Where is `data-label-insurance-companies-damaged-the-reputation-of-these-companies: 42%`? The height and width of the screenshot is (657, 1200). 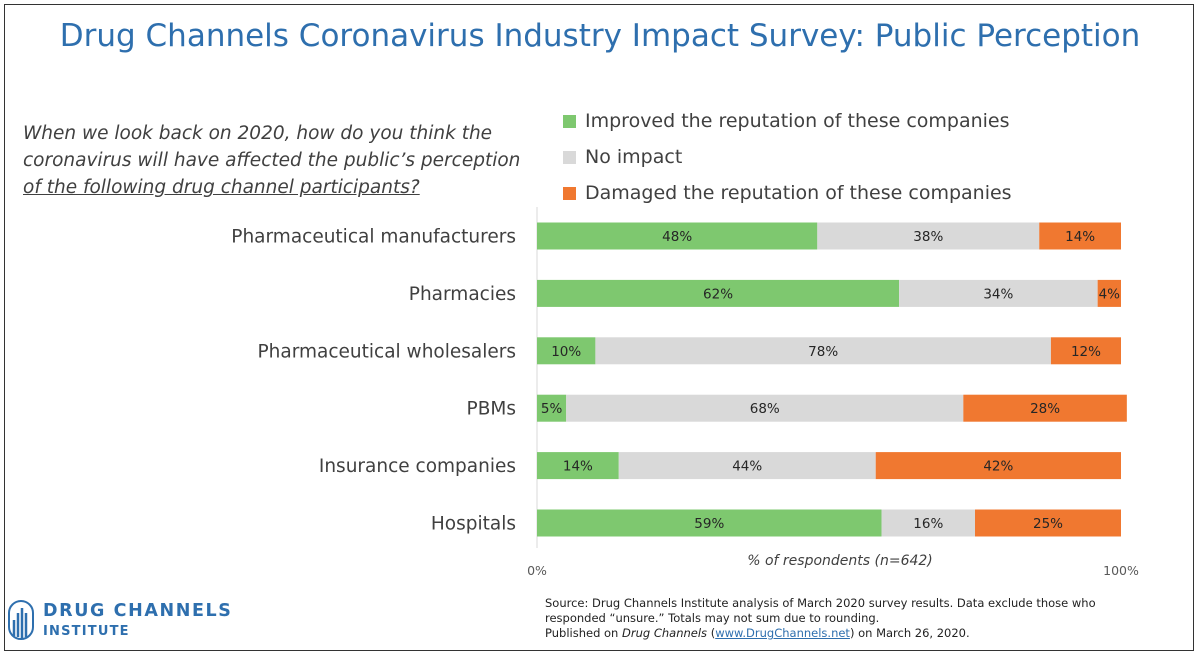 data-label-insurance-companies-damaged-the-reputation-of-these-companies: 42% is located at coordinates (998, 467).